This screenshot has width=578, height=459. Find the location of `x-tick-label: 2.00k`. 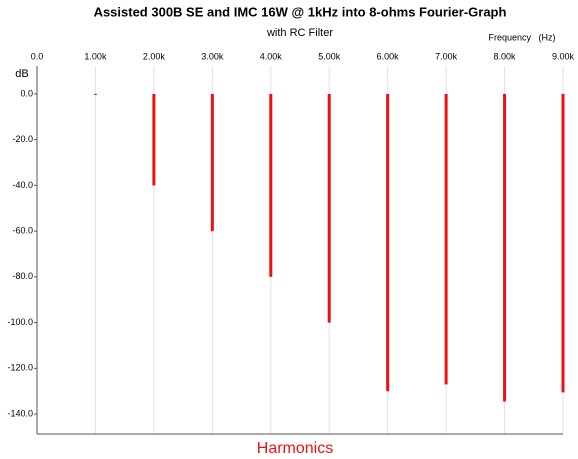

x-tick-label: 2.00k is located at coordinates (154, 56).